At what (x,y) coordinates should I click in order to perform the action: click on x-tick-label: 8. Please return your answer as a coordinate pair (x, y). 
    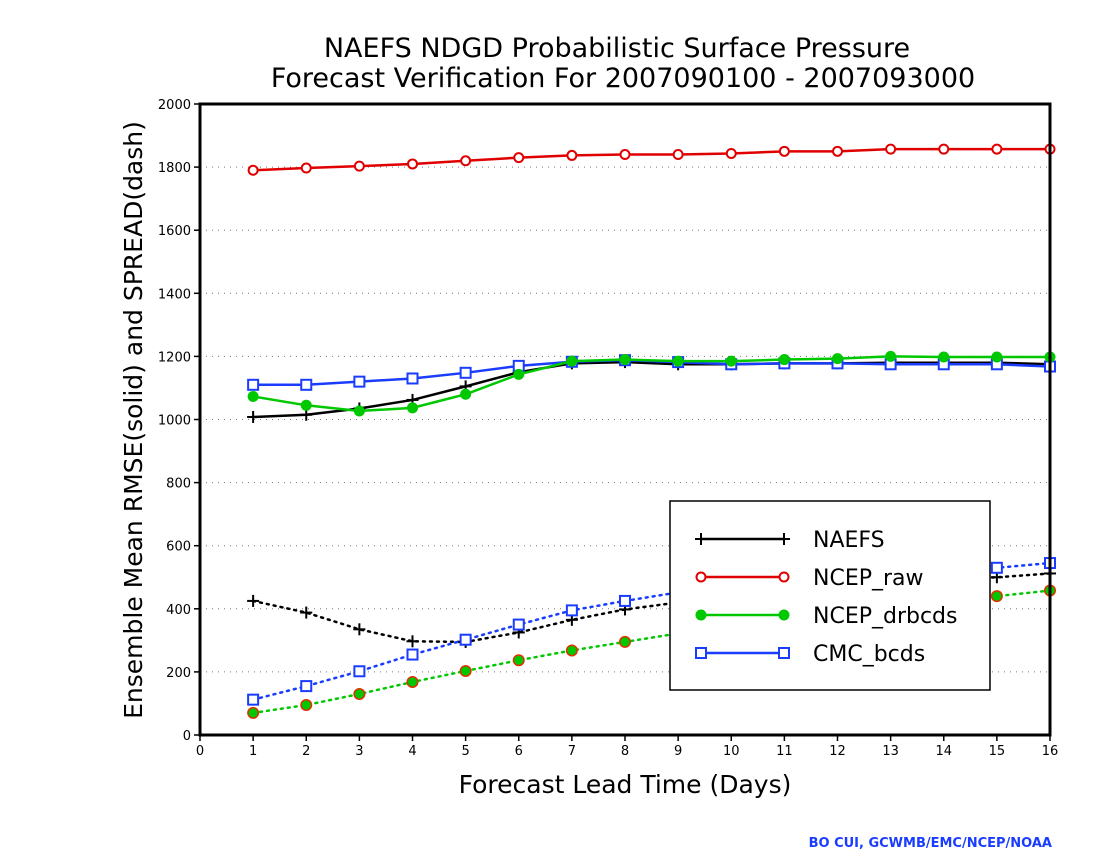
    Looking at the image, I should click on (625, 751).